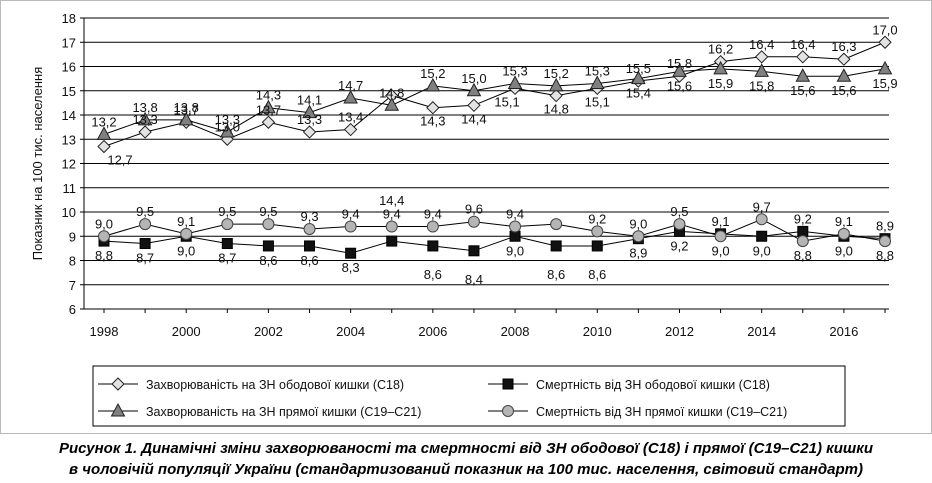 This screenshot has width=932, height=483. I want to click on legend-item: Смертність від ЗН ободової кишки (С18), so click(629, 385).